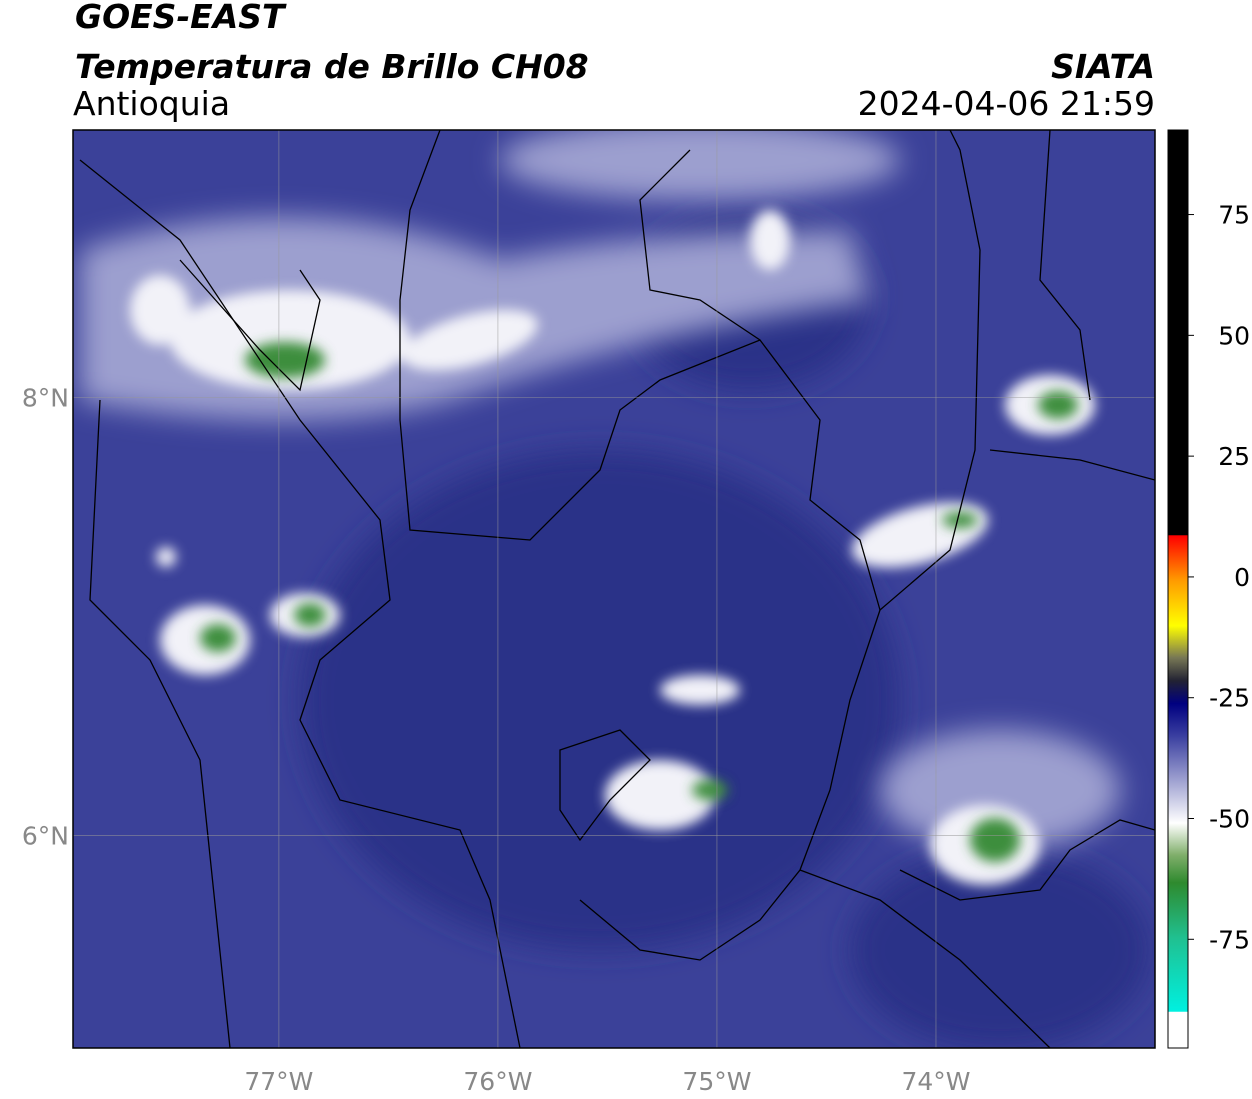  Describe the element at coordinates (151, 103) in the screenshot. I see `region: Antioquia` at that location.